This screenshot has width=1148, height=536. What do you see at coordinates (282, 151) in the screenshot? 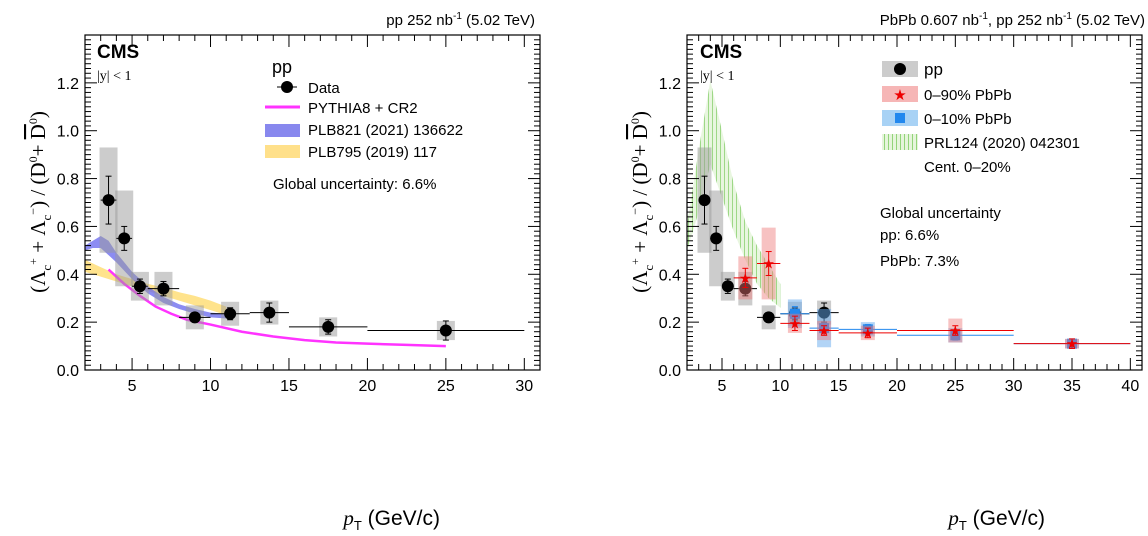
I see `legend-plb795-swatch` at bounding box center [282, 151].